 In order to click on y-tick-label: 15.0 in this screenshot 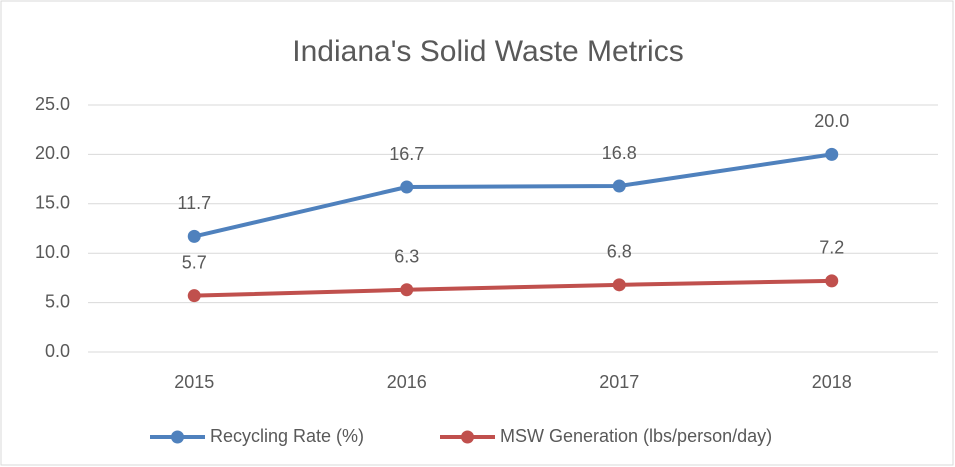, I will do `click(52, 203)`.